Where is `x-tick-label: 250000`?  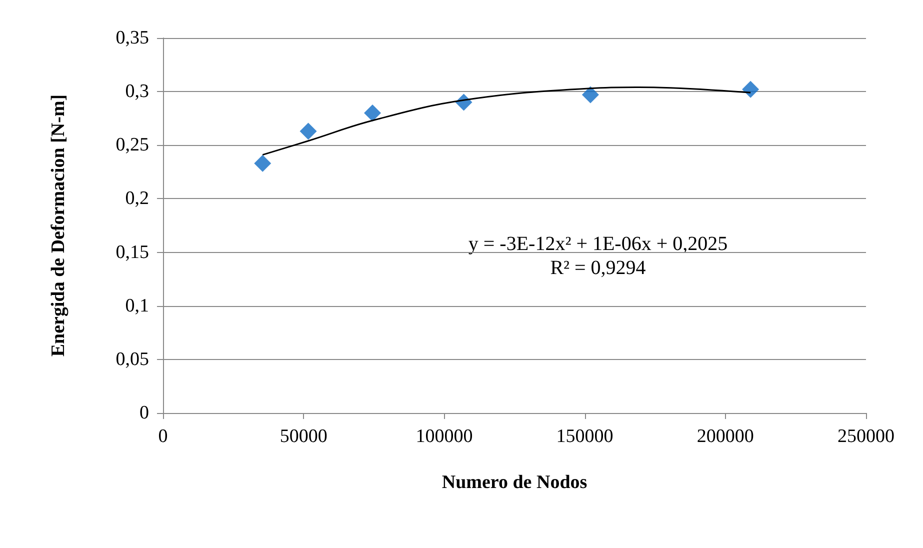 x-tick-label: 250000 is located at coordinates (866, 436).